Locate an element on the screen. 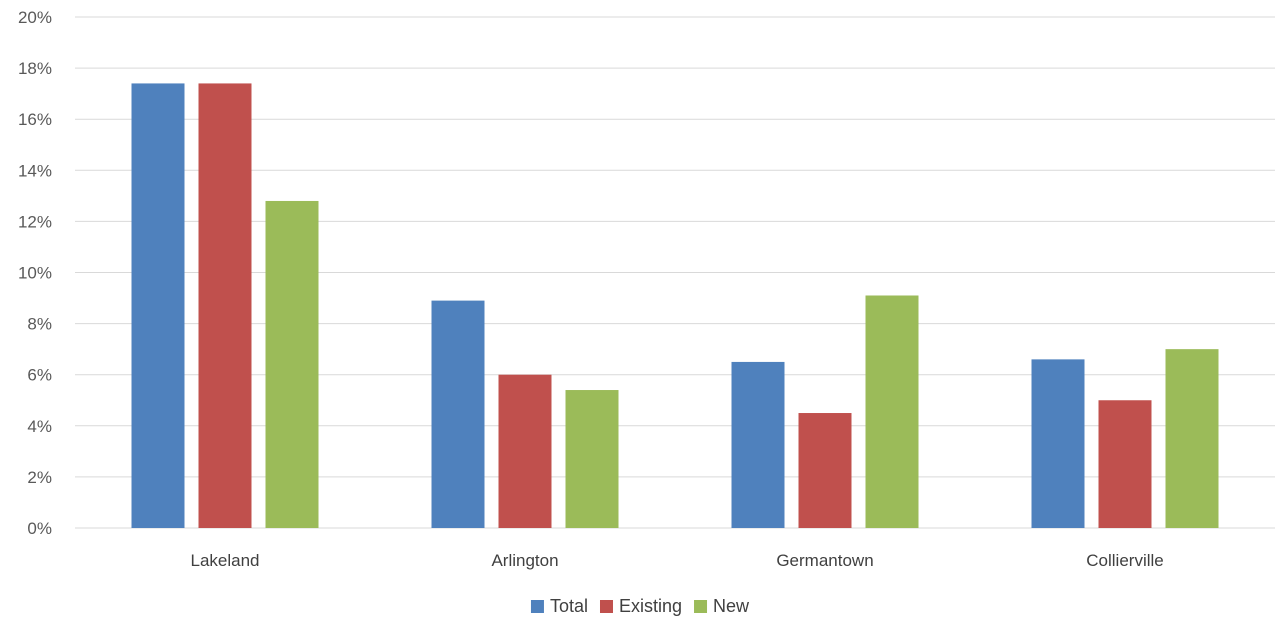  x-tick-label: Arlington is located at coordinates (524, 560).